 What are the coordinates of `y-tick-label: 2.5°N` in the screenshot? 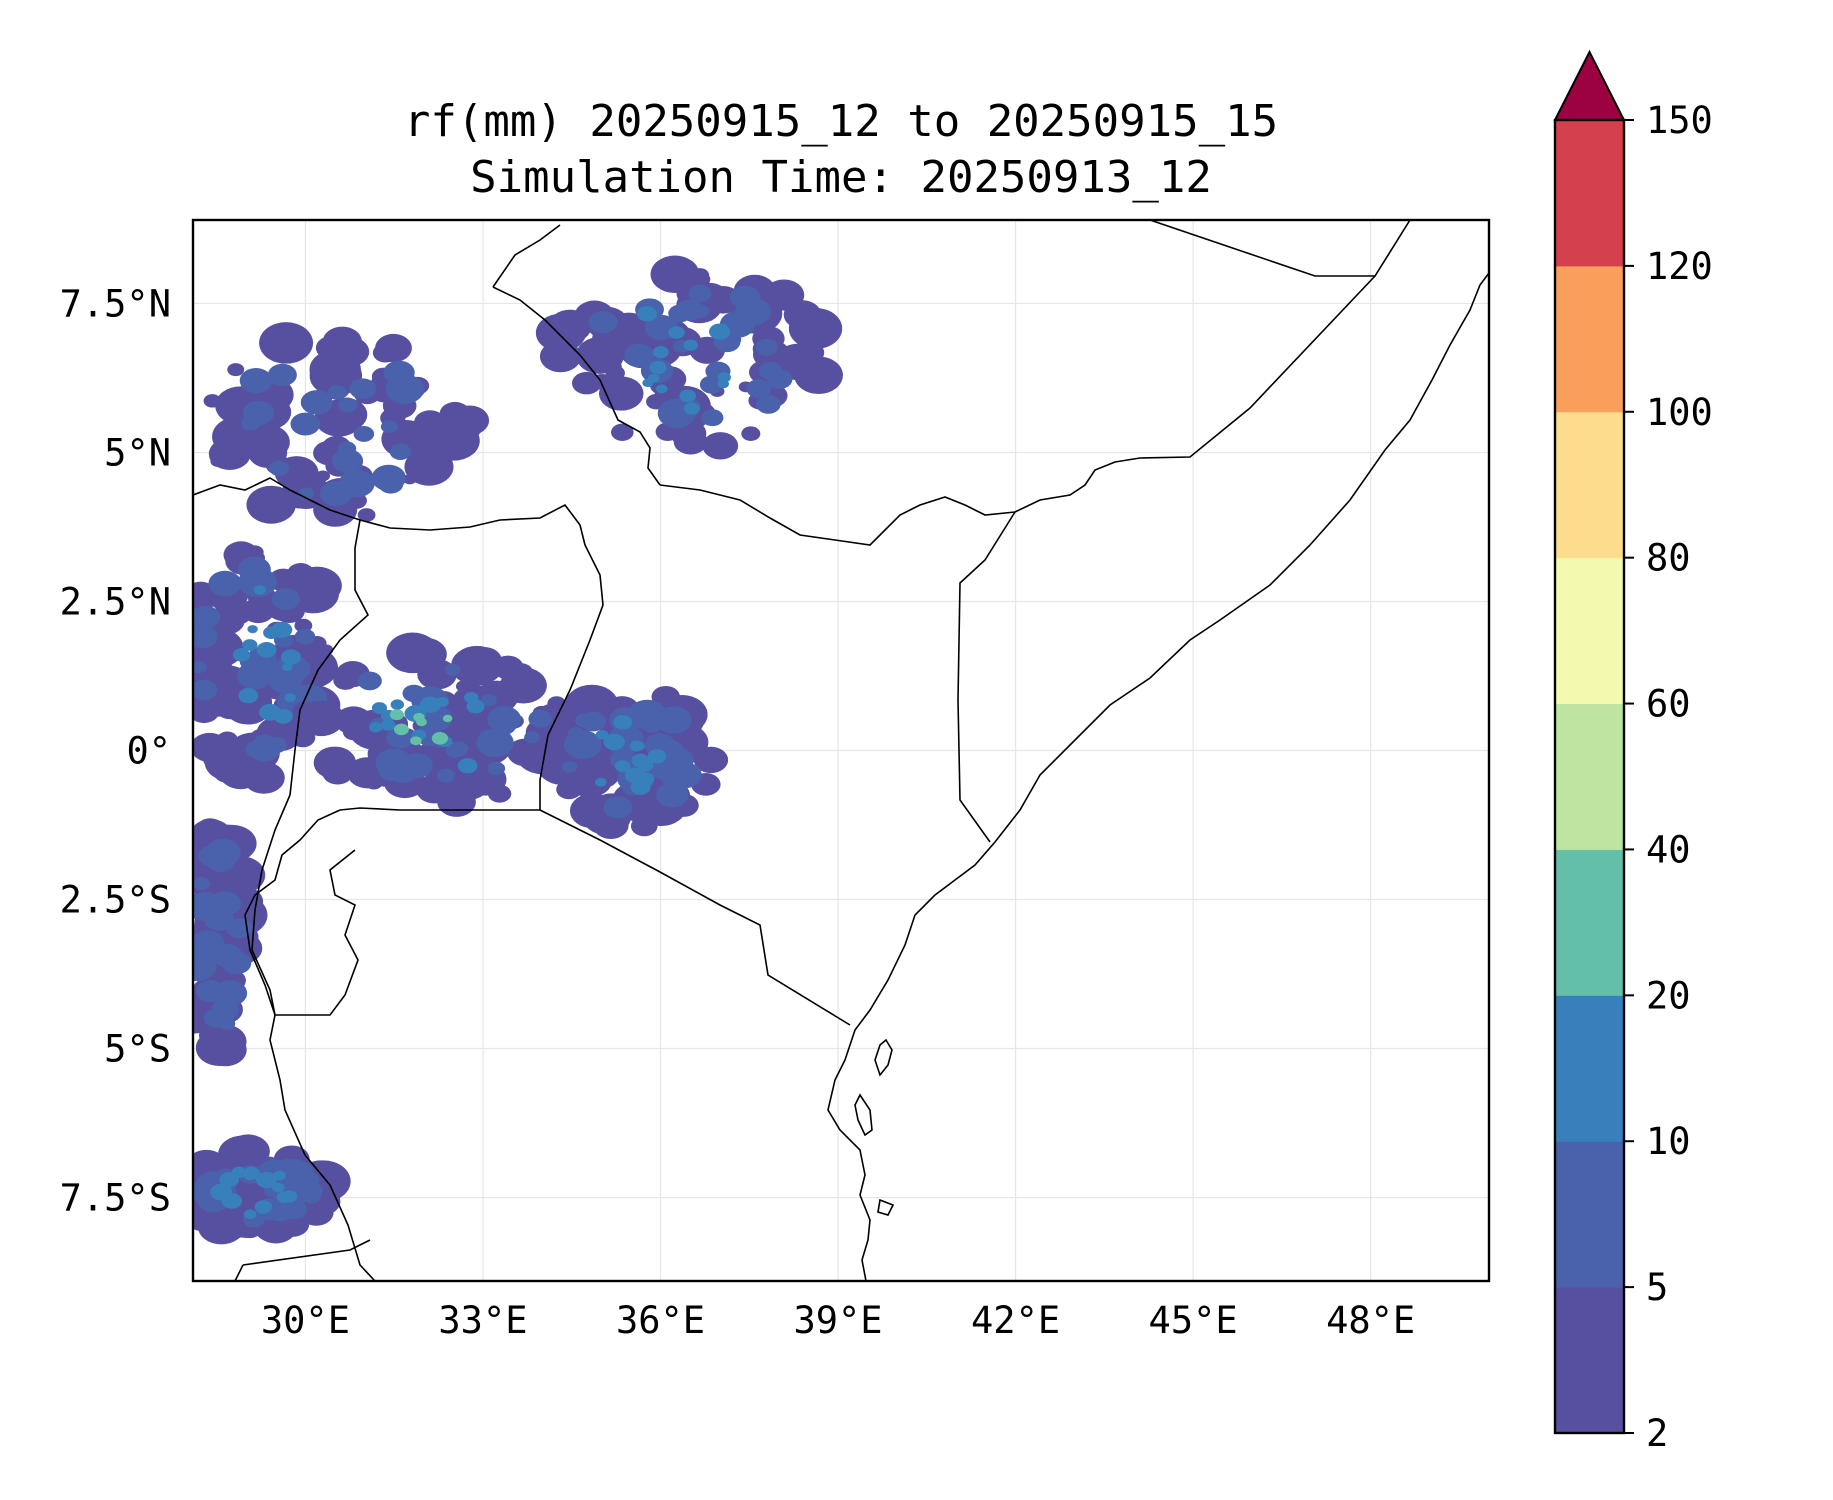 It's located at (115, 601).